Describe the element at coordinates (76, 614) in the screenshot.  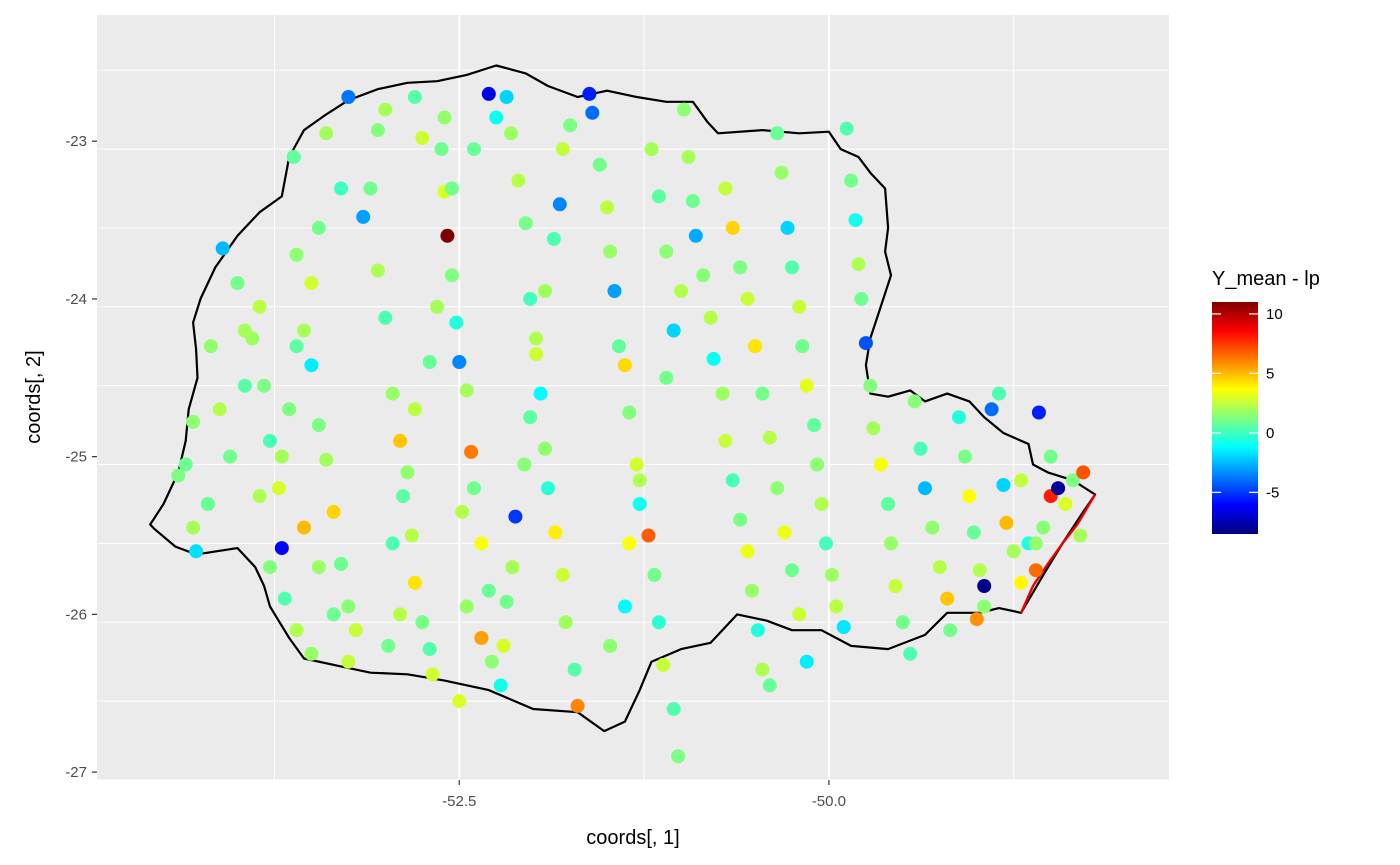
I see `y-tick-label: -26` at that location.